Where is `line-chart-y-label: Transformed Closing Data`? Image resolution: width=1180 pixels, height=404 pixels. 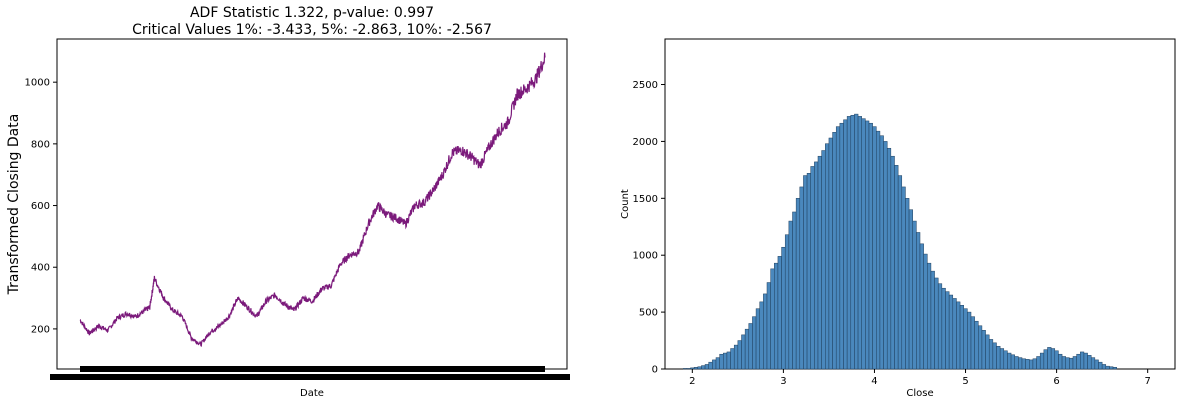
line-chart-y-label: Transformed Closing Data is located at coordinates (14, 205).